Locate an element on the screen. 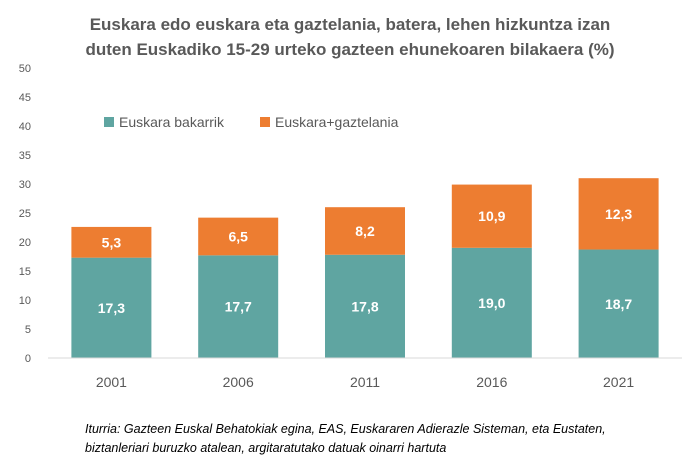 The height and width of the screenshot is (463, 700). x-tick-label: 2021 is located at coordinates (618, 382).